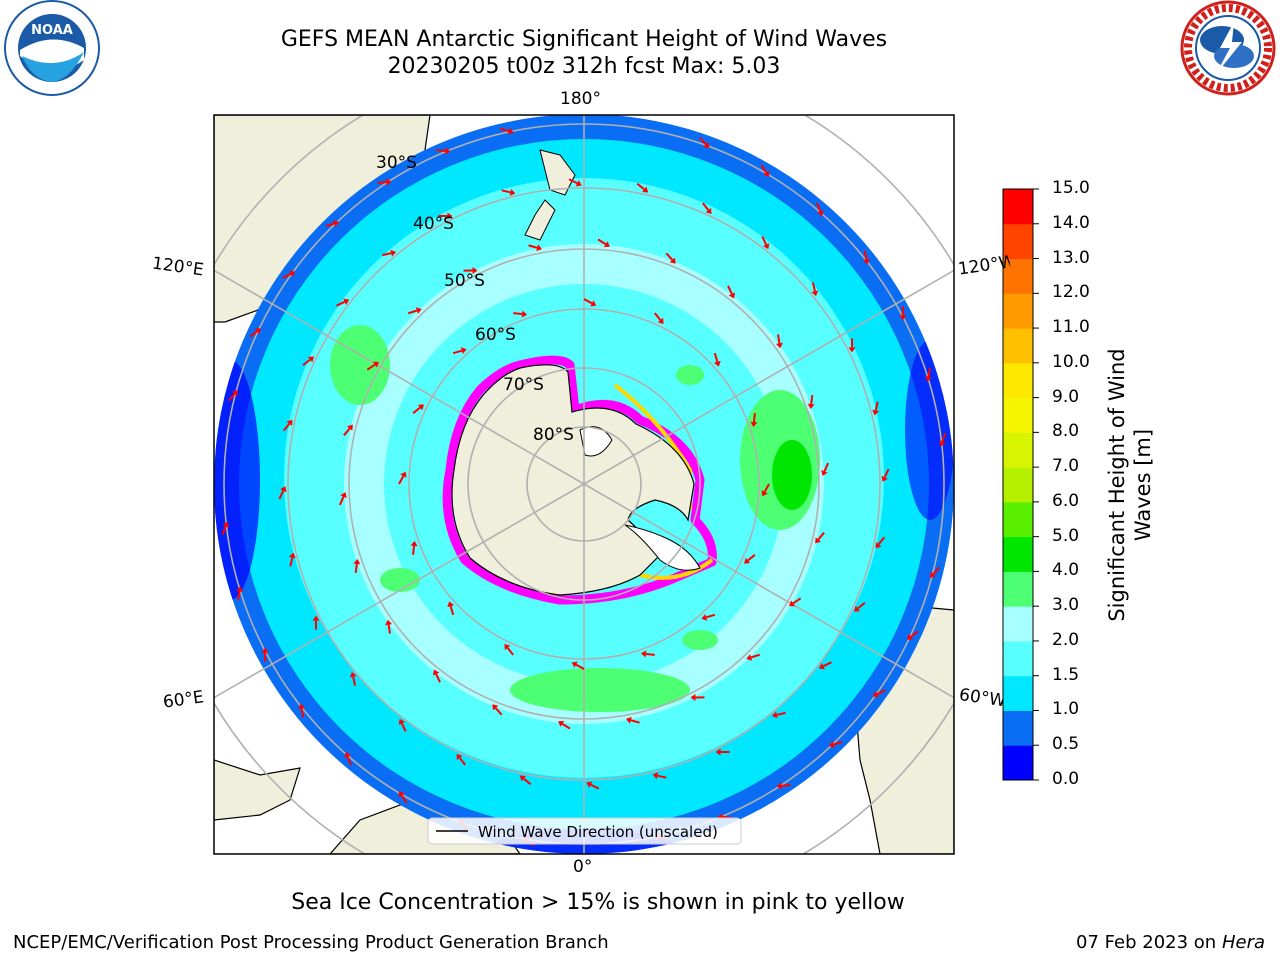 This screenshot has width=1280, height=960. What do you see at coordinates (1066, 396) in the screenshot?
I see `colorbar-tick-label: 9.0` at bounding box center [1066, 396].